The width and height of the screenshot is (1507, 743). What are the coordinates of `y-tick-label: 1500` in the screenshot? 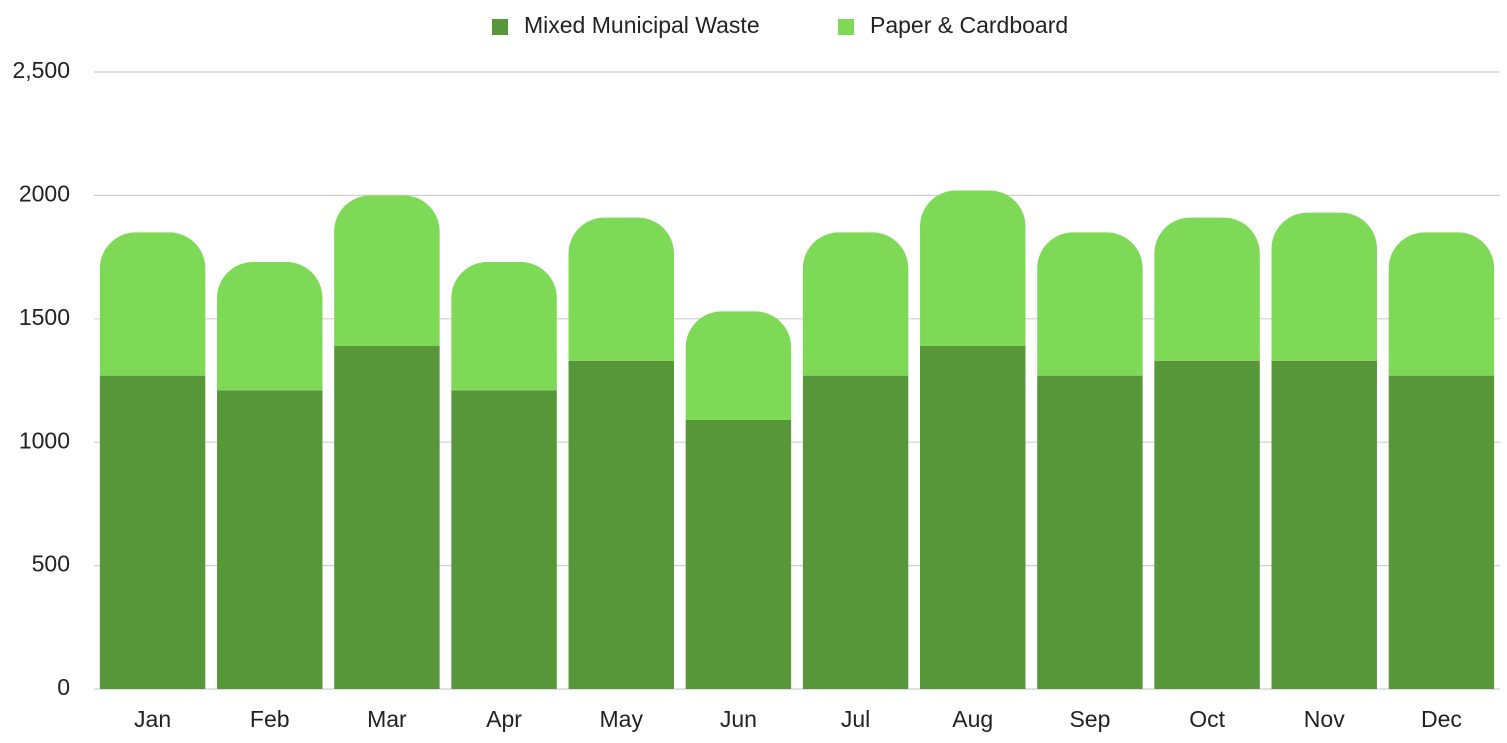 It's located at (44, 317).